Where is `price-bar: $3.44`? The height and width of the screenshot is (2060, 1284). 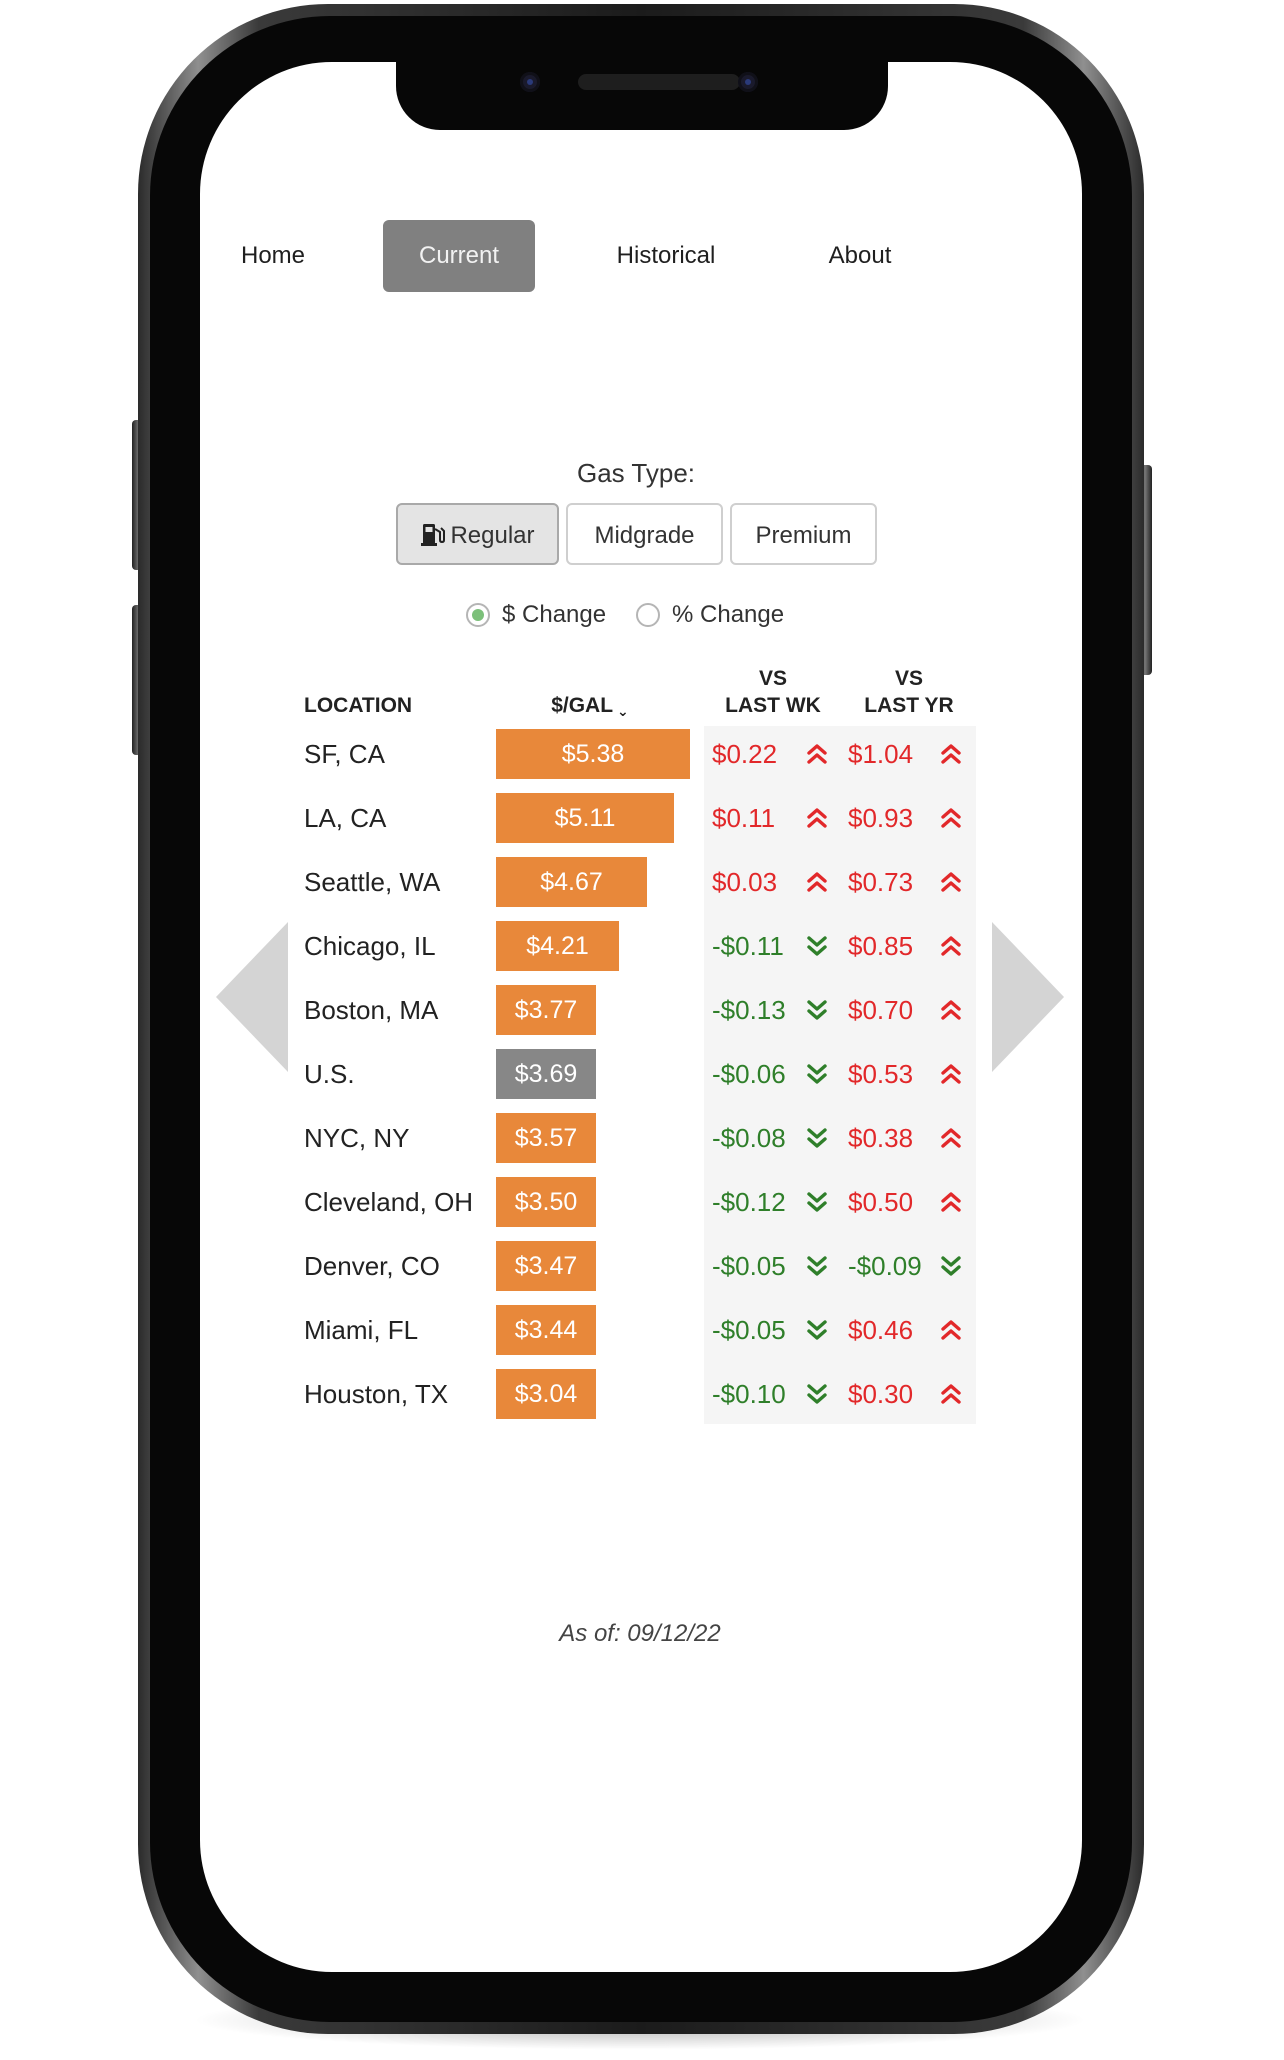
price-bar: $3.44 is located at coordinates (546, 1330).